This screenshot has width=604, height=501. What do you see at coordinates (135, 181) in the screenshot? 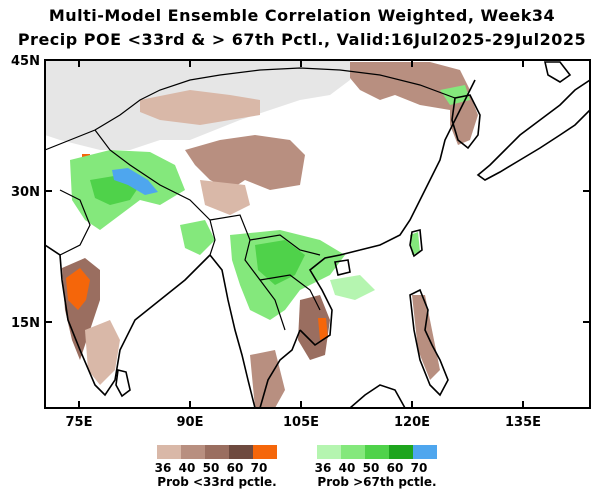
I see `strong-above-nepal` at bounding box center [135, 181].